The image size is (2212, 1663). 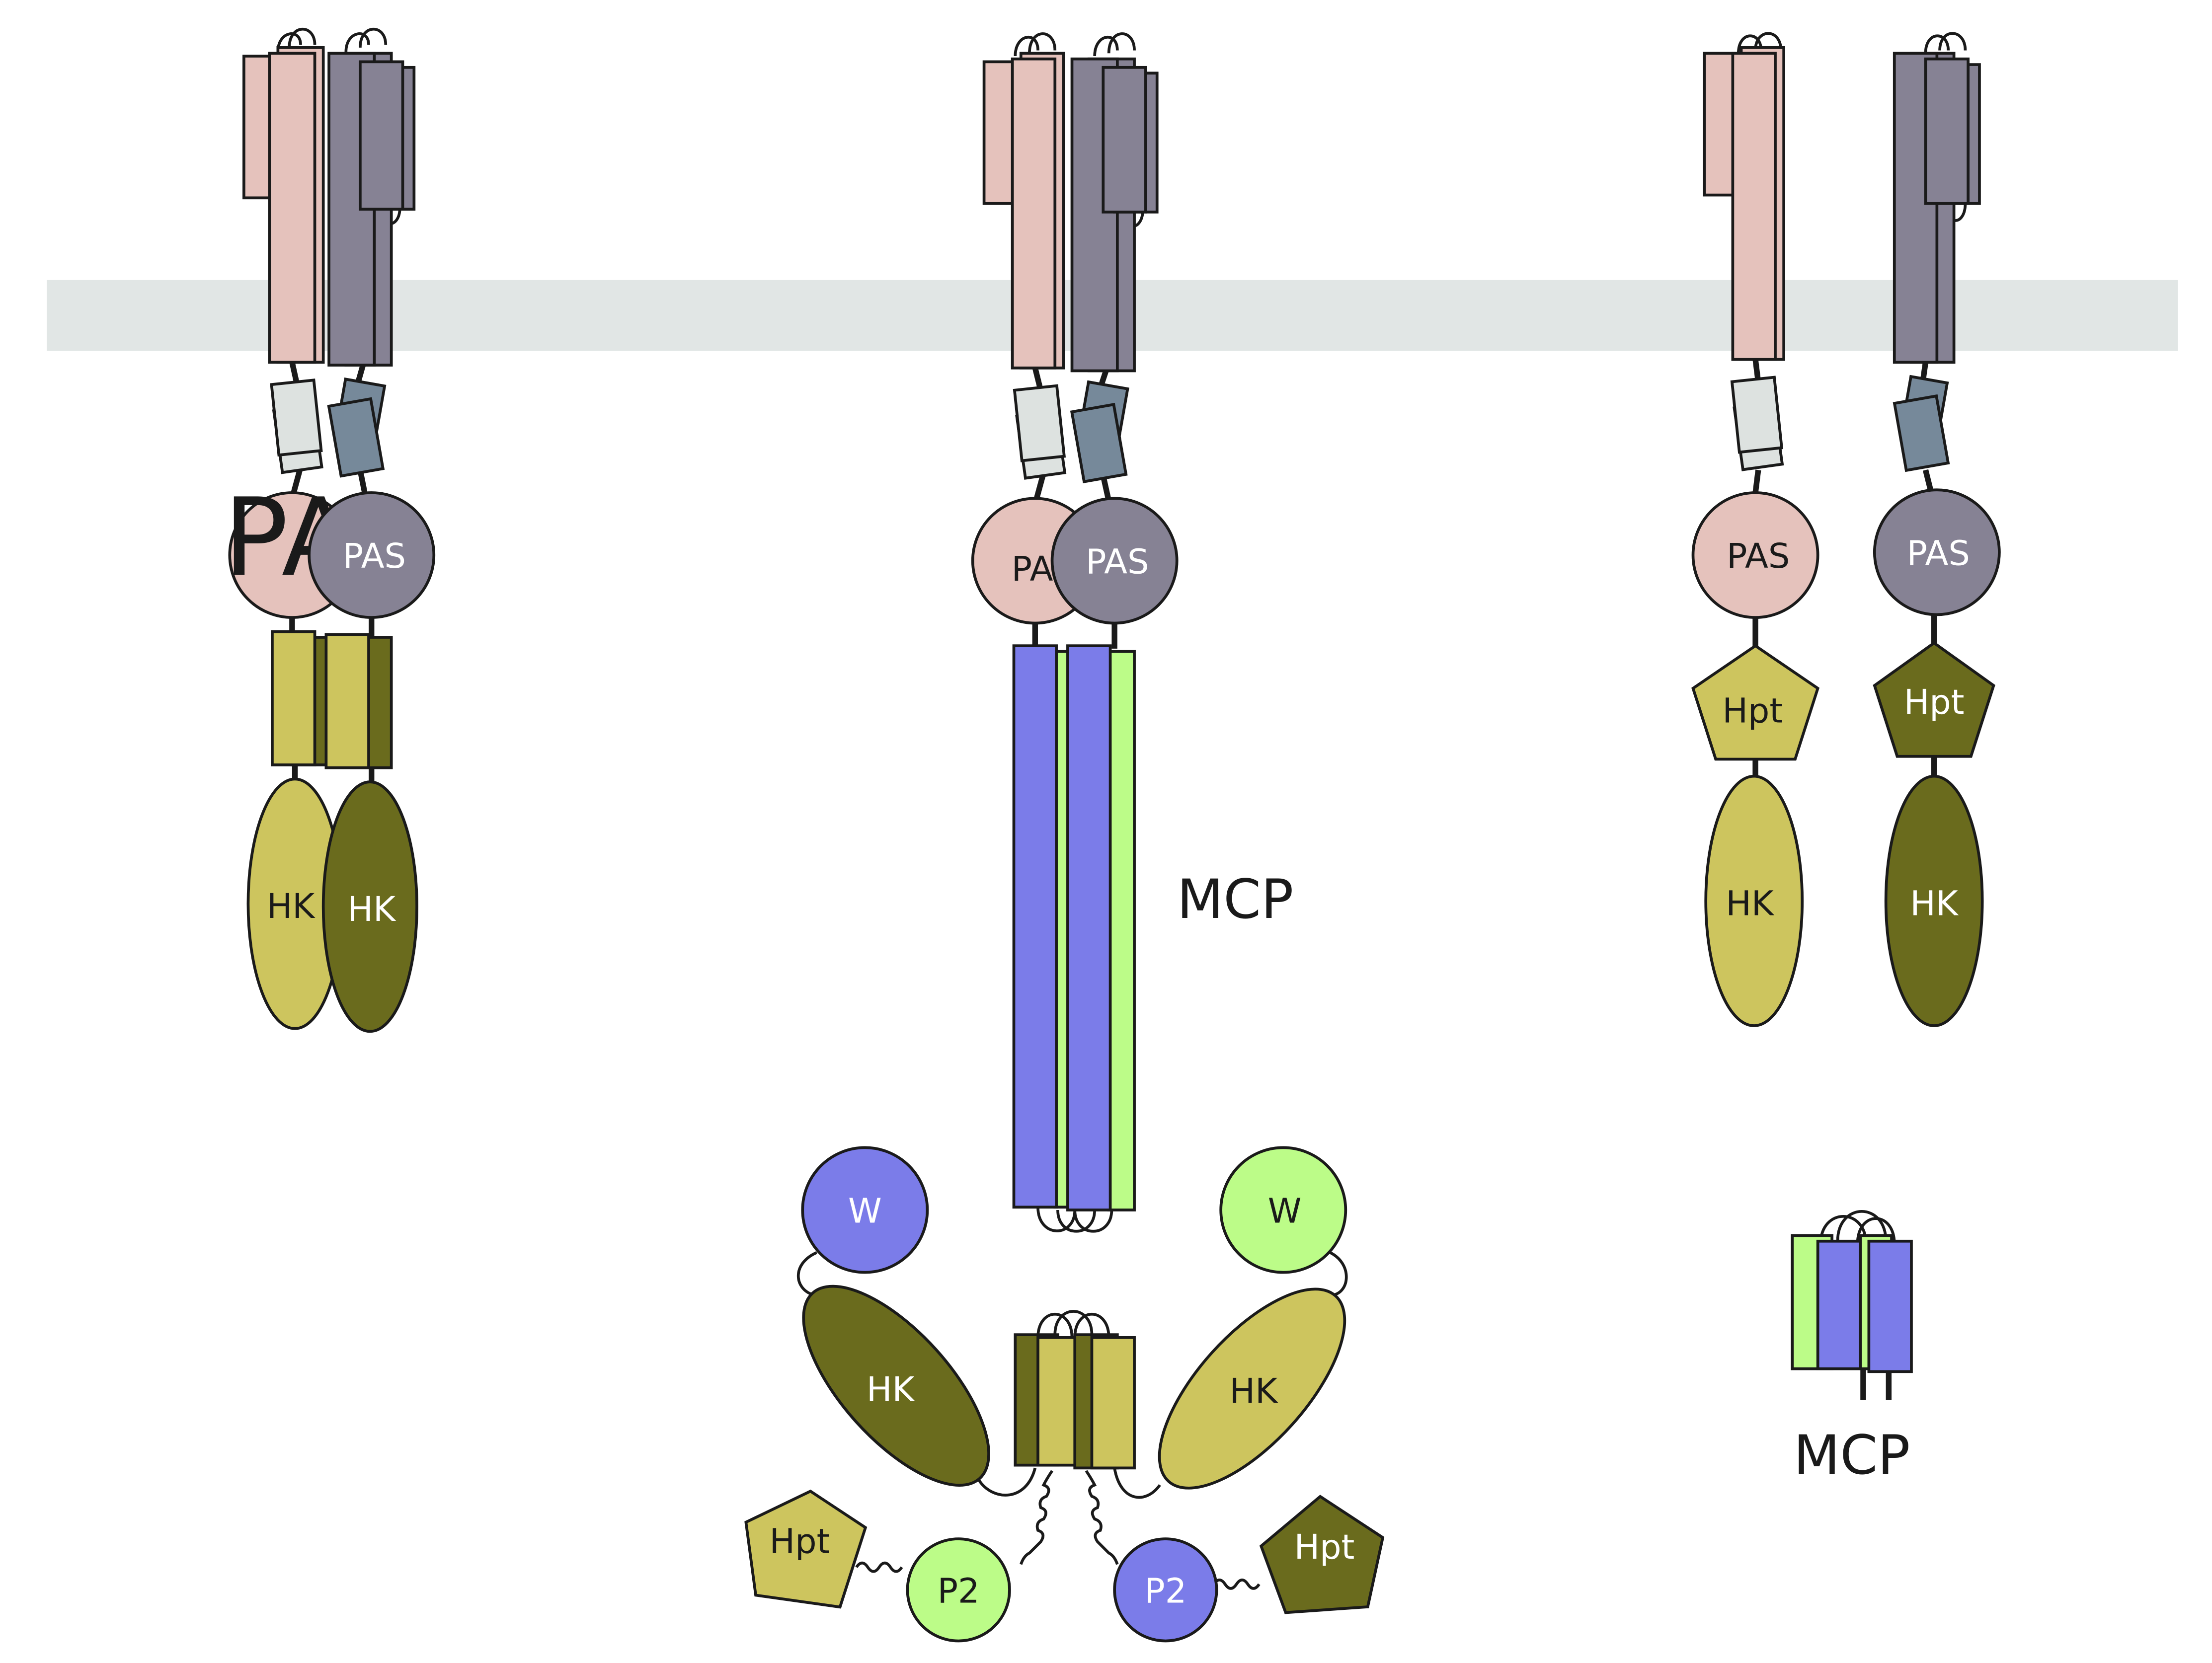 What do you see at coordinates (1121, 930) in the screenshot?
I see `center-mcp-green-front` at bounding box center [1121, 930].